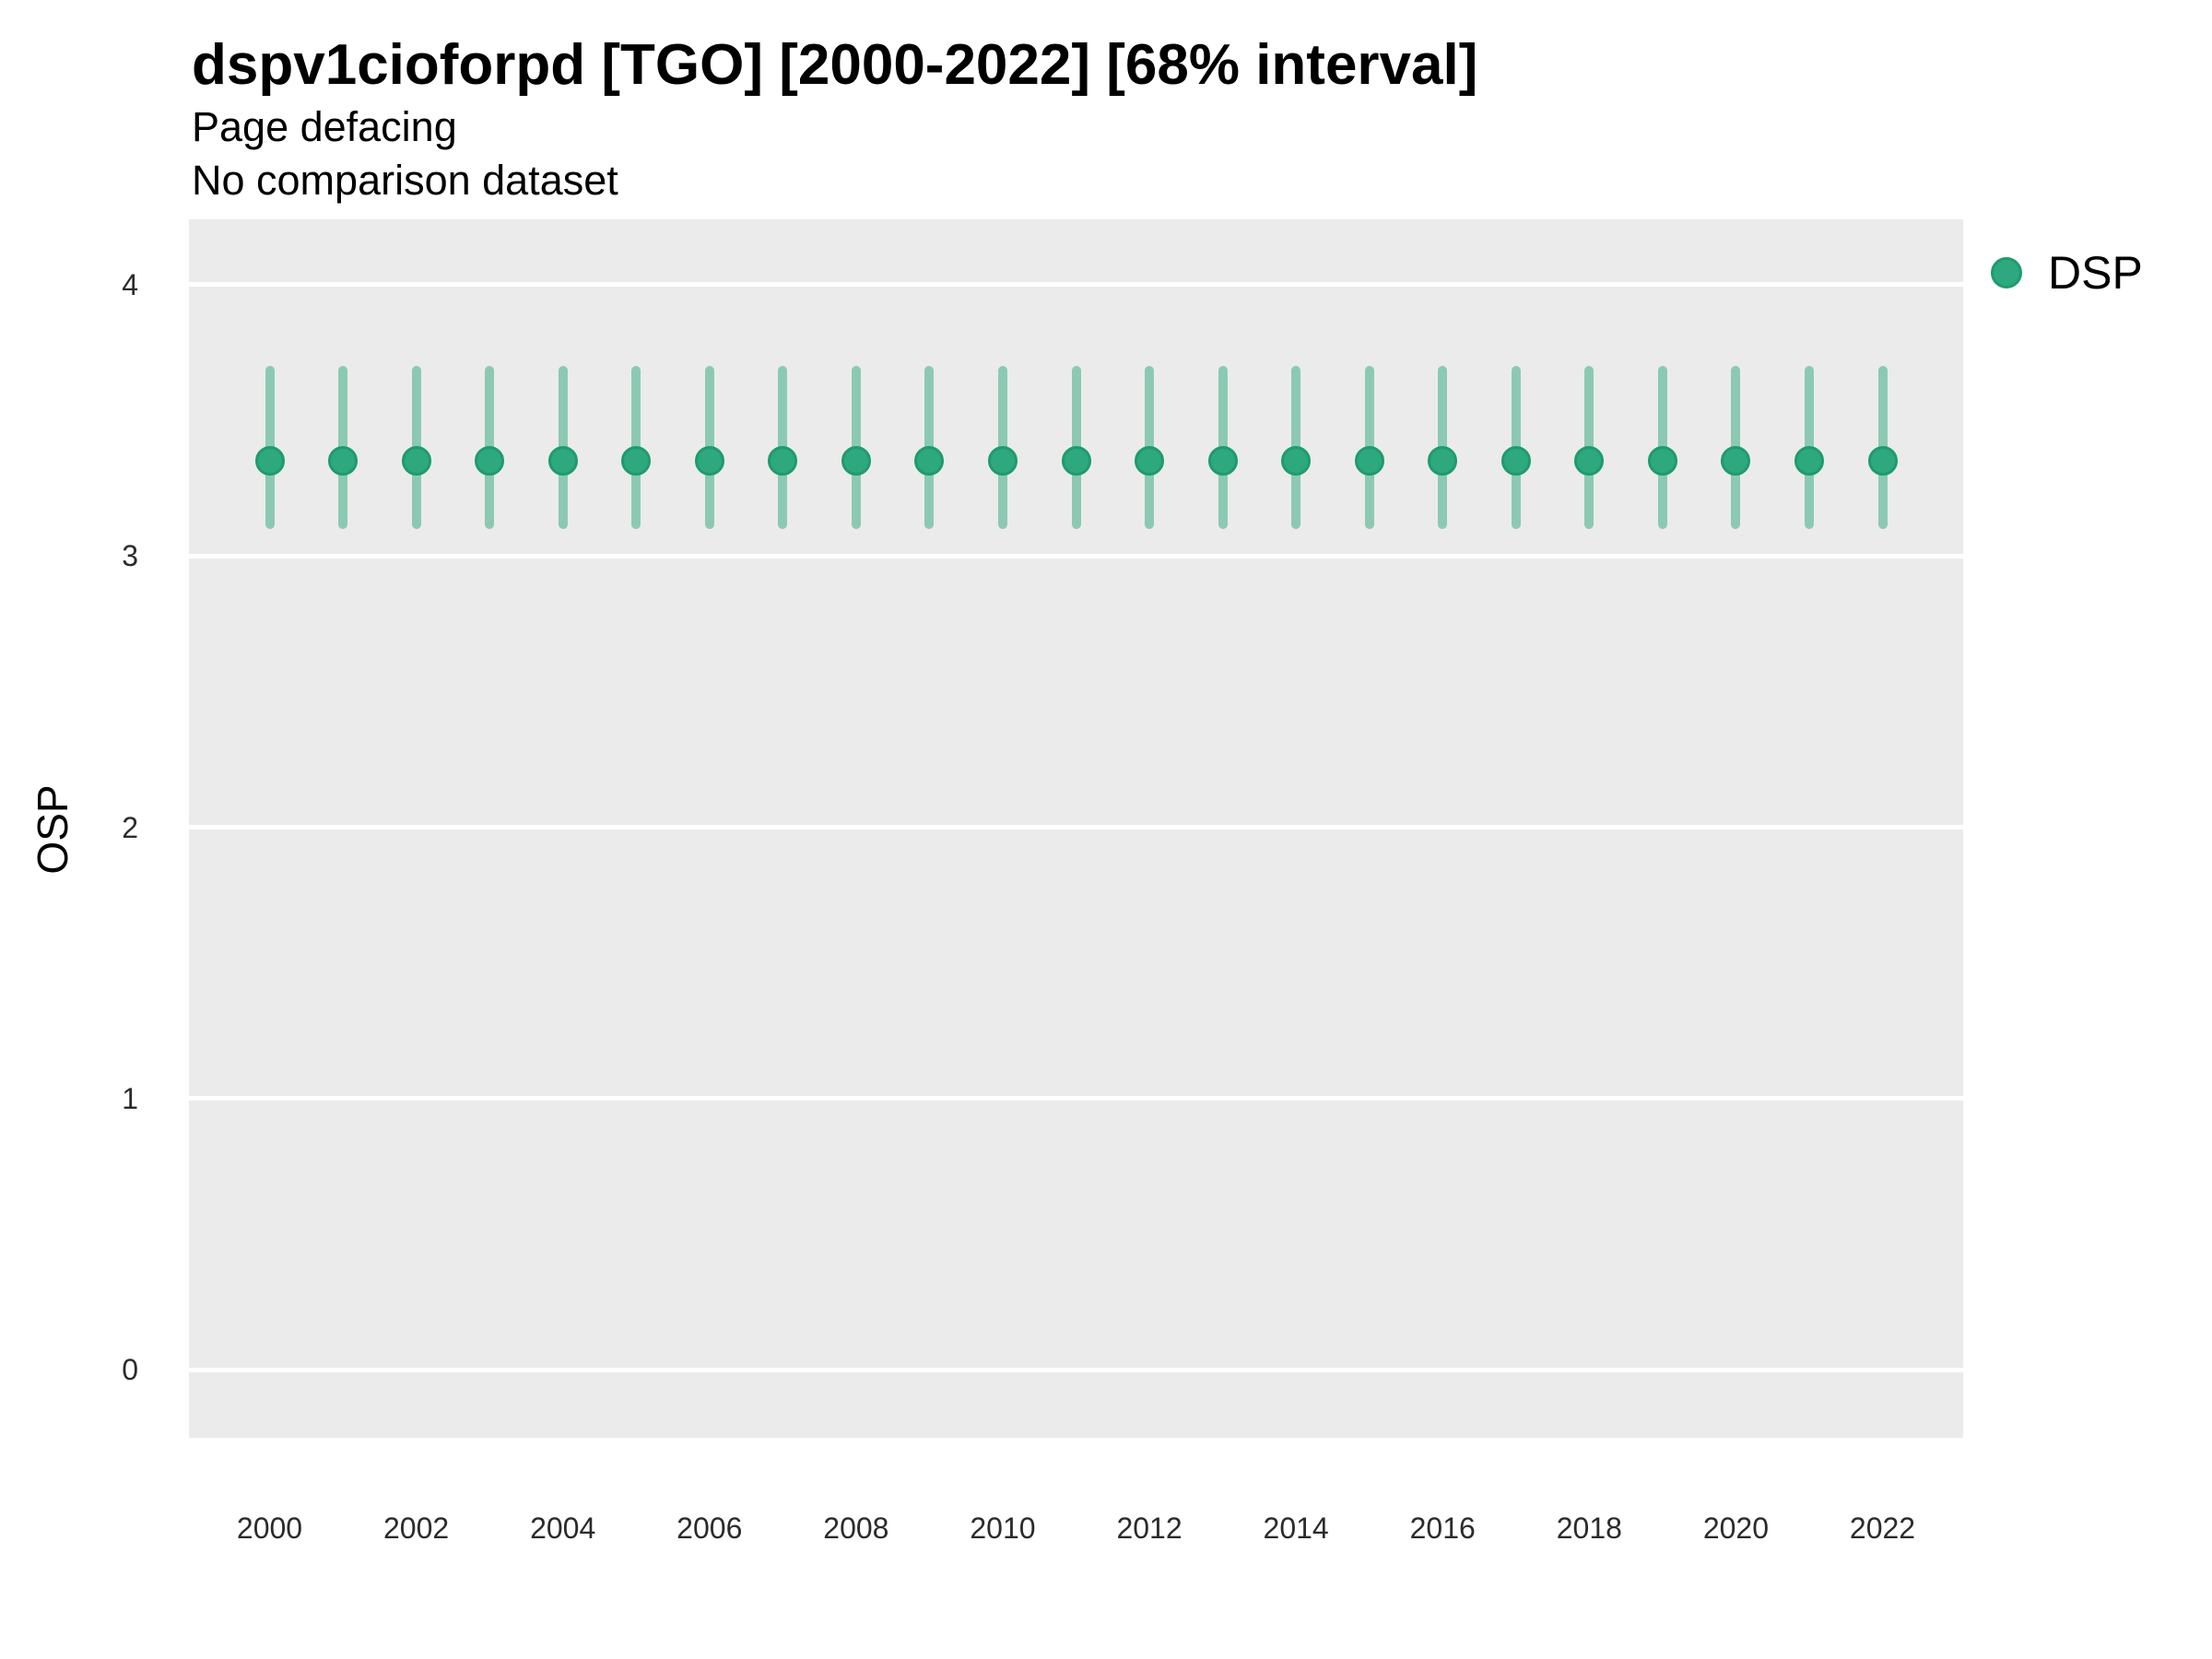  I want to click on y-tick-label: 3, so click(130, 556).